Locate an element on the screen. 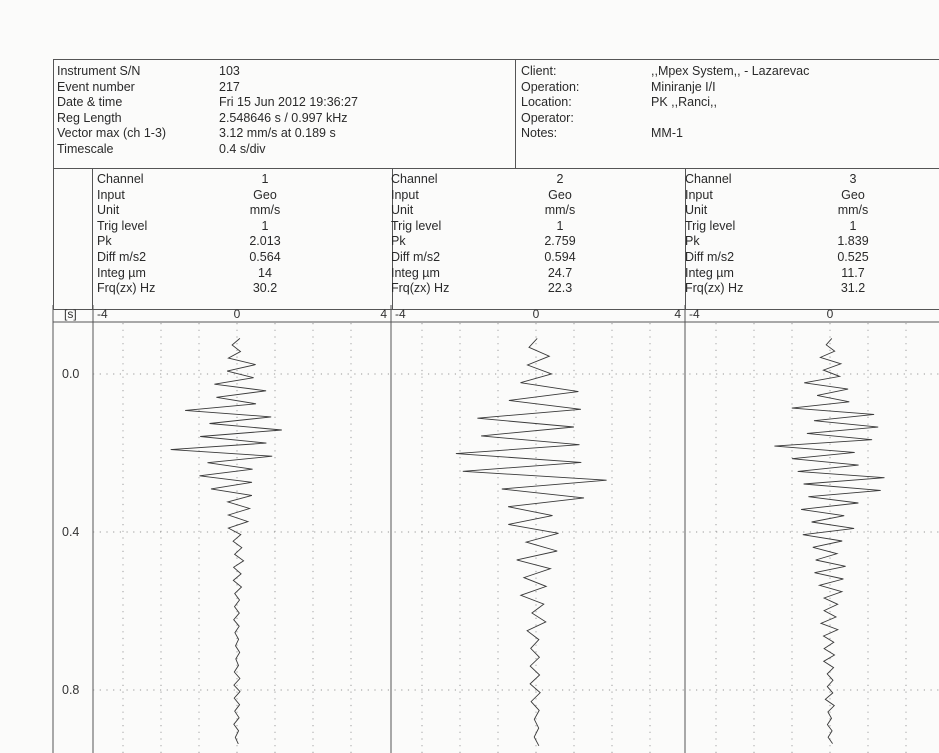 The image size is (939, 753). channel-3-value: 3 is located at coordinates (853, 179).